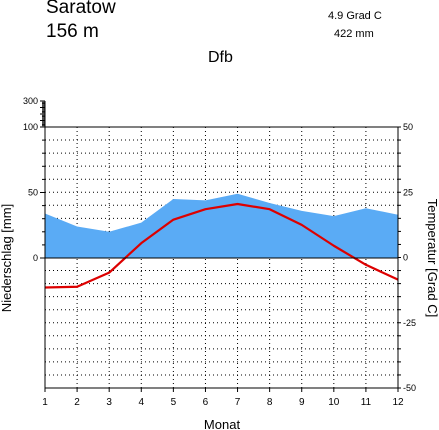 This screenshot has width=439, height=430. What do you see at coordinates (222, 423) in the screenshot?
I see `x-axis-label: Monat` at bounding box center [222, 423].